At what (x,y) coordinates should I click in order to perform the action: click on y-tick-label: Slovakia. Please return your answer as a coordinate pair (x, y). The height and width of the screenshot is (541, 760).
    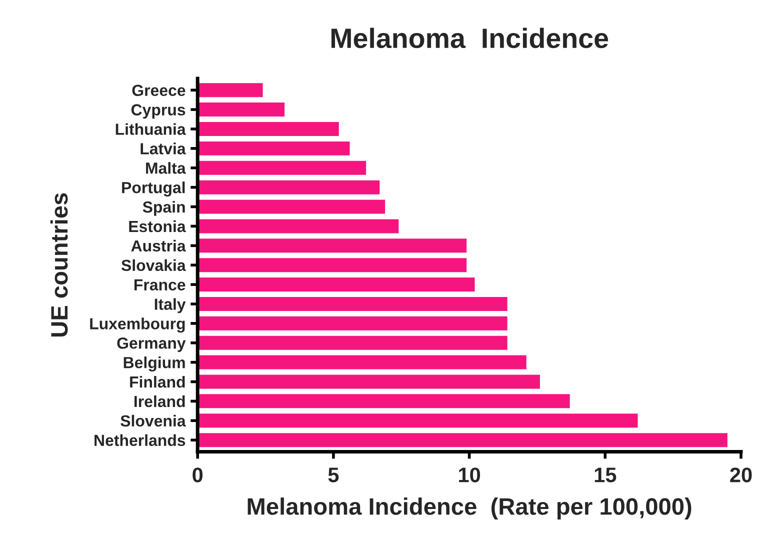
    Looking at the image, I should click on (153, 265).